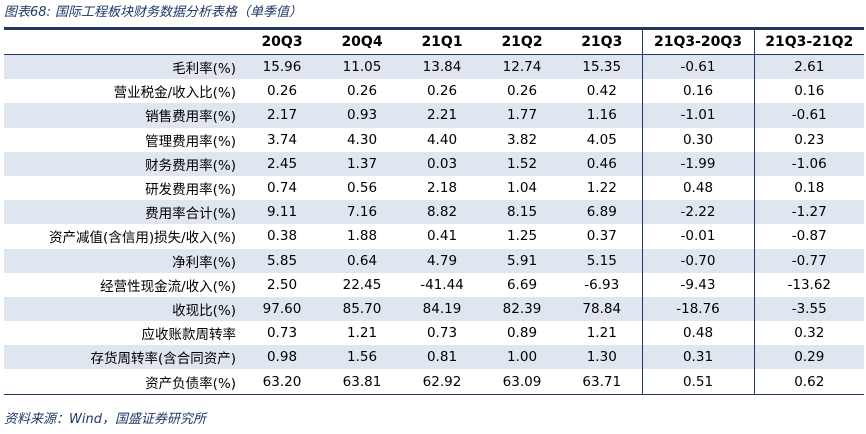 The width and height of the screenshot is (866, 434). What do you see at coordinates (522, 236) in the screenshot?
I see `value-cell: 1.25` at bounding box center [522, 236].